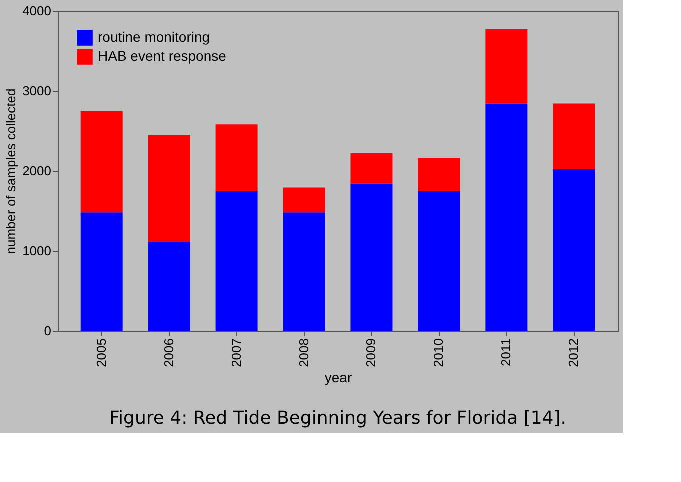 The width and height of the screenshot is (681, 482). What do you see at coordinates (168, 353) in the screenshot?
I see `x-tick-label: 2006` at bounding box center [168, 353].